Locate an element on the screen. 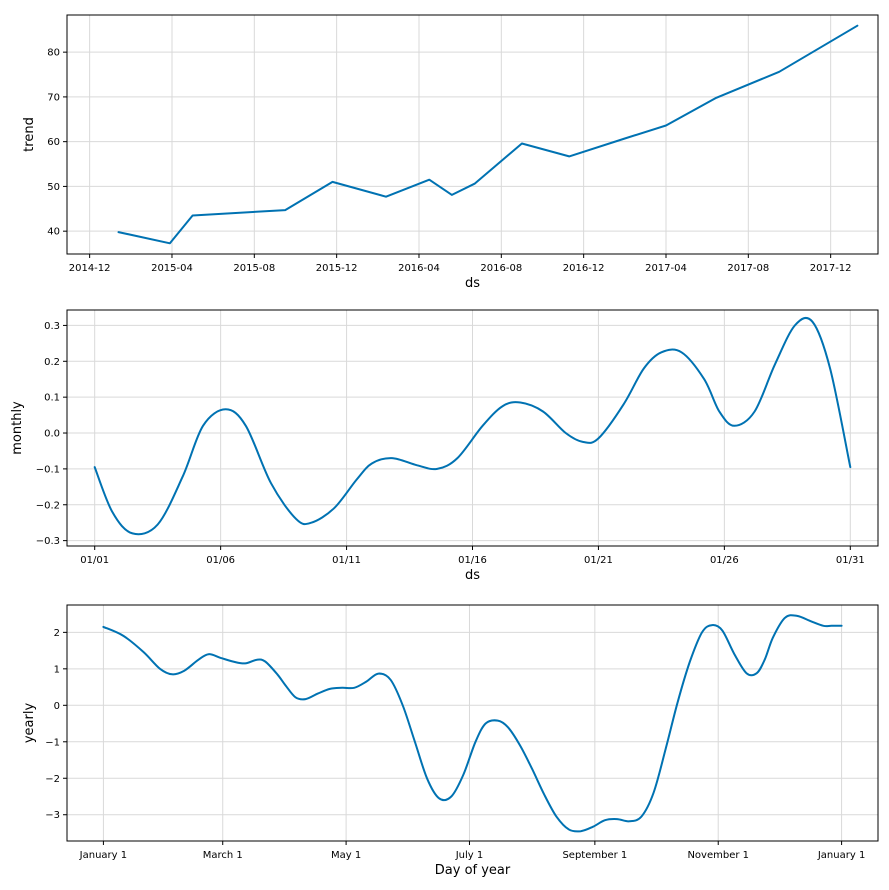 The width and height of the screenshot is (889, 890). trend-x-tick-label: 2017-08 is located at coordinates (748, 268).